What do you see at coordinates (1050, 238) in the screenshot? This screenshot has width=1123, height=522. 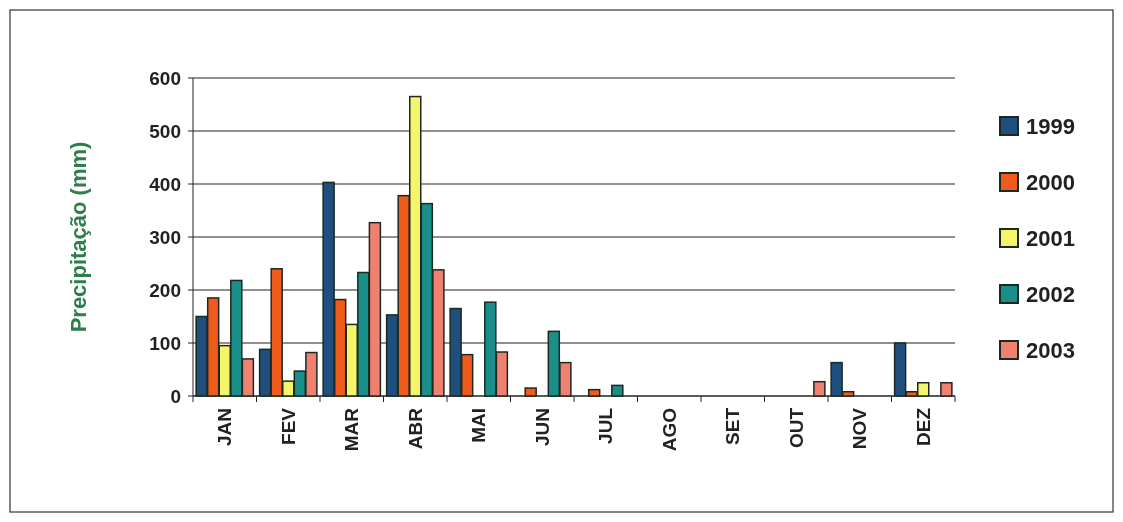 I see `legend-label: 2001` at bounding box center [1050, 238].